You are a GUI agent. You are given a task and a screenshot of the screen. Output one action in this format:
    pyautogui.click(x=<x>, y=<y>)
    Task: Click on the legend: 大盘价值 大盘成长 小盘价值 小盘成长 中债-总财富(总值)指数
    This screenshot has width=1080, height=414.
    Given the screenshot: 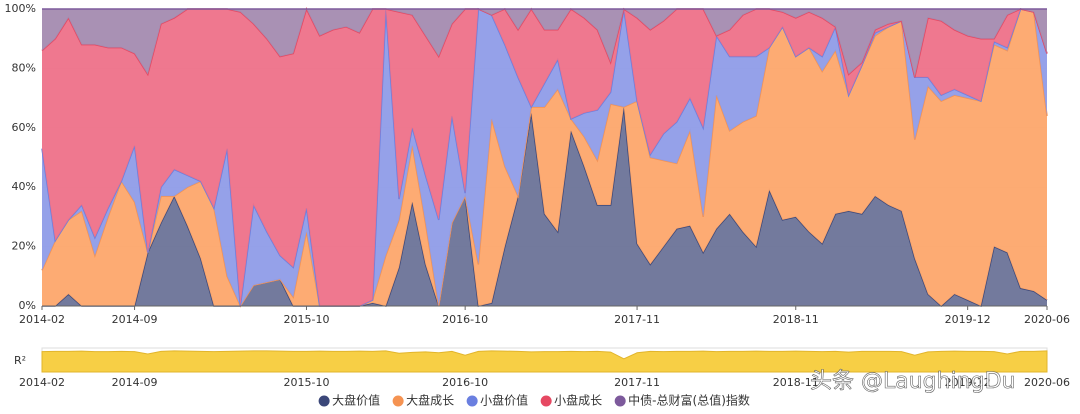 What is the action you would take?
    pyautogui.click(x=534, y=400)
    